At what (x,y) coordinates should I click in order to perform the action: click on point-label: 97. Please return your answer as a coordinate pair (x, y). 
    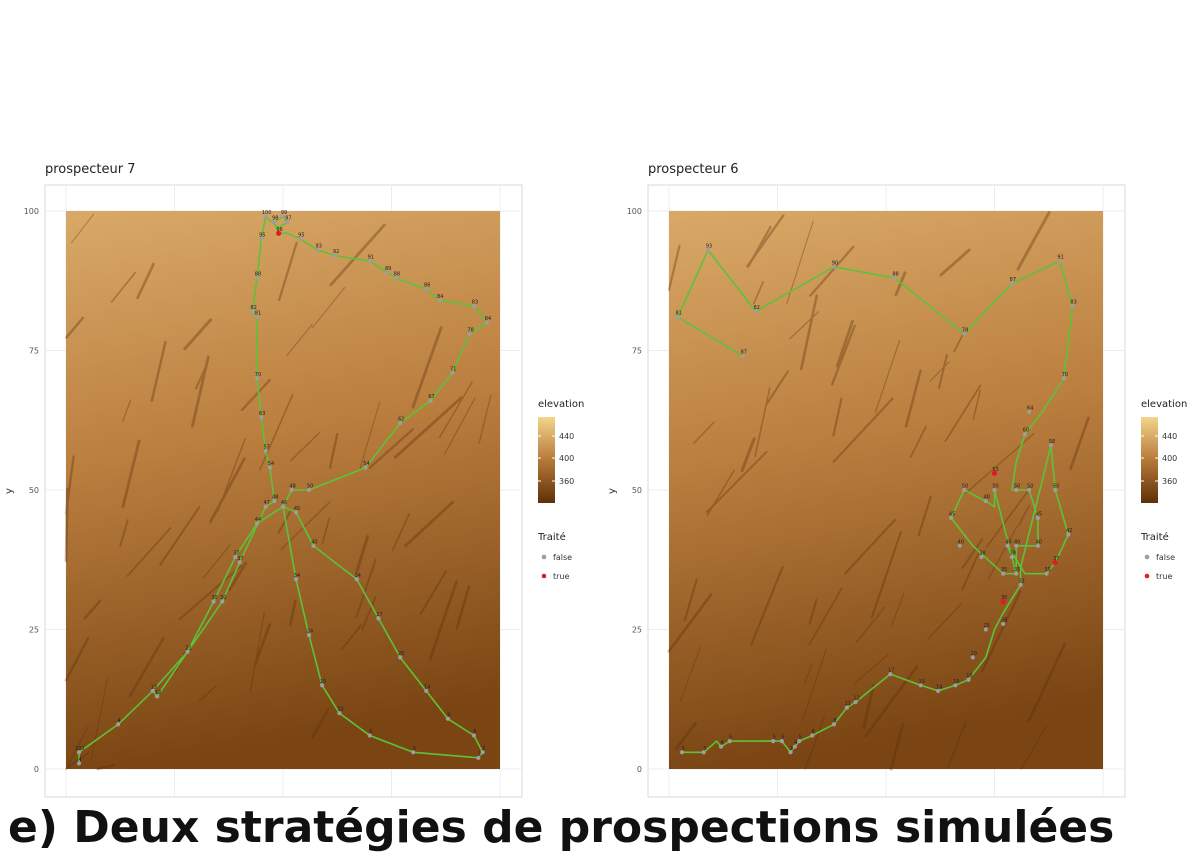
    Looking at the image, I should click on (288, 219).